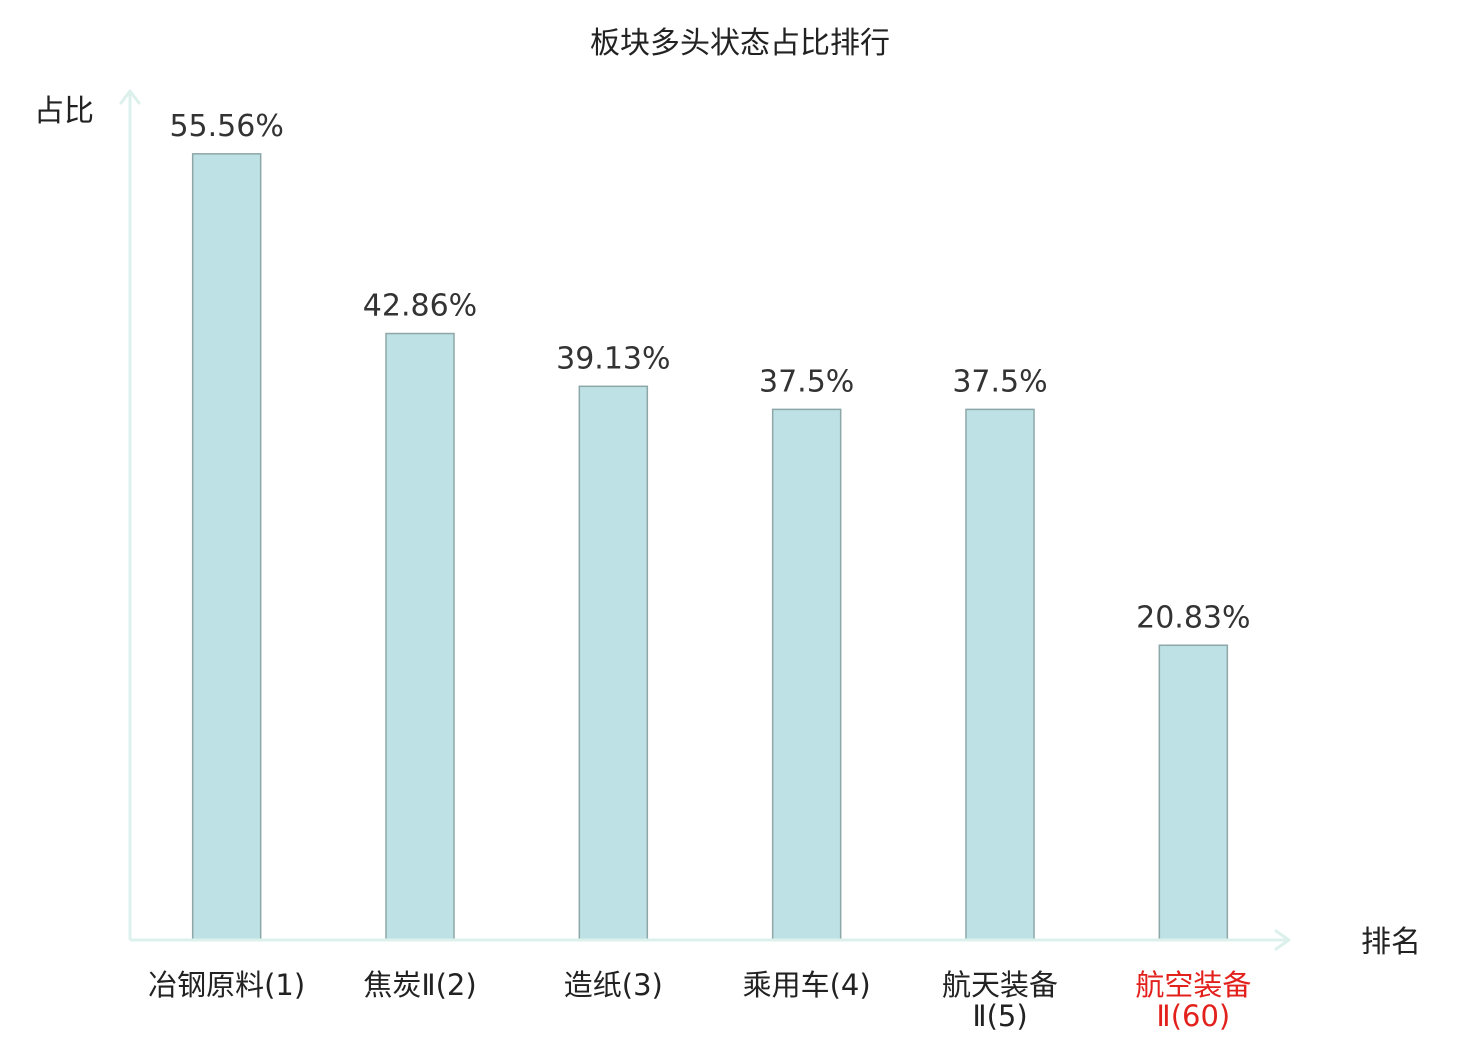 This screenshot has height=1040, width=1480. I want to click on x-tick-label-2: 焦炭Ⅱ(2), so click(419, 985).